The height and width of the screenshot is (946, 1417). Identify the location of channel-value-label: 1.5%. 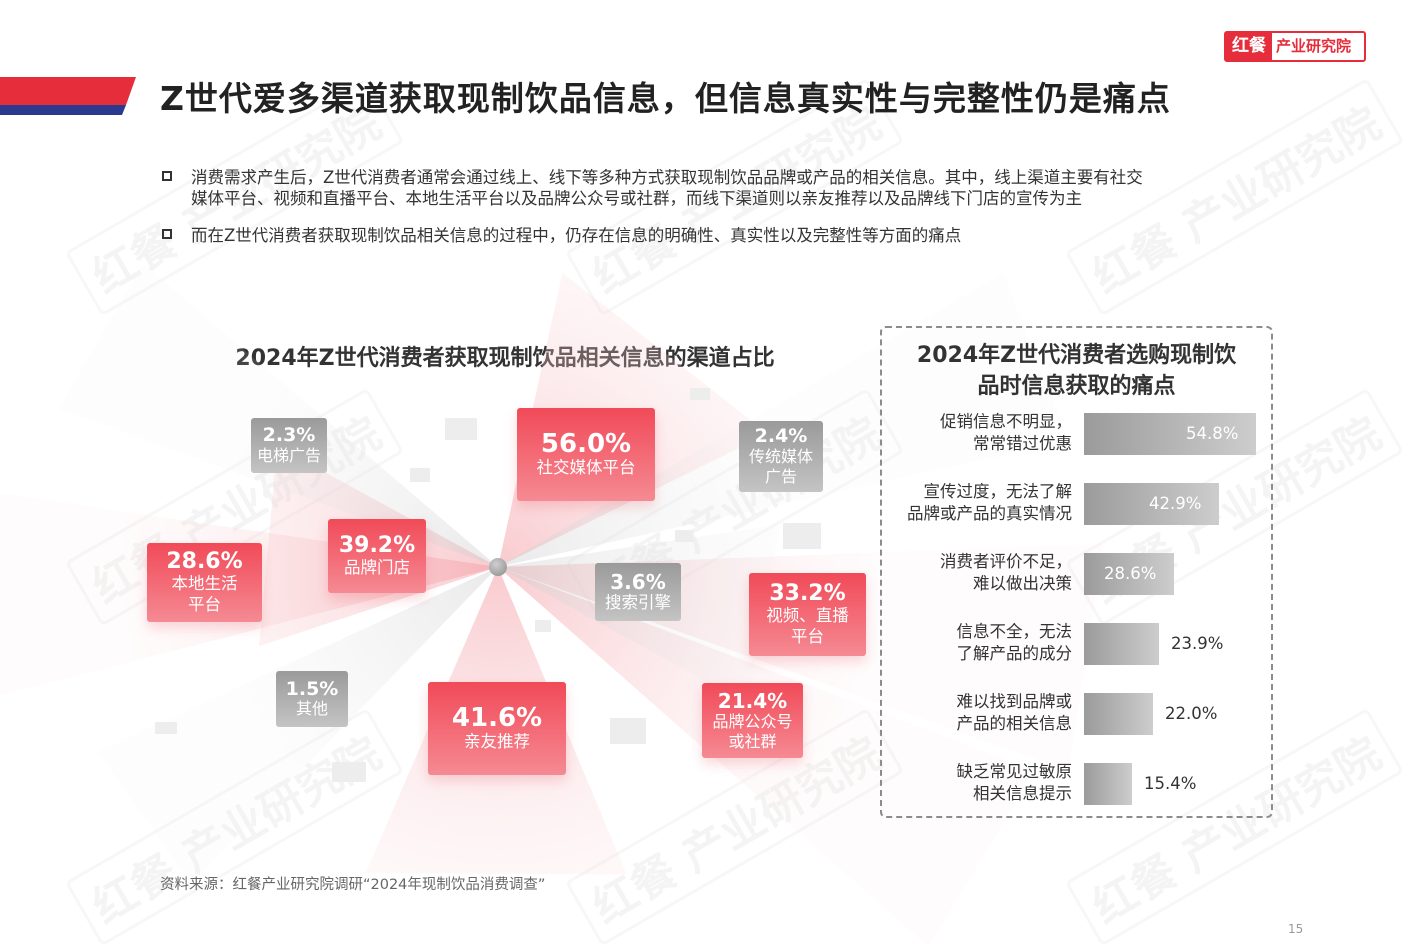
(312, 688).